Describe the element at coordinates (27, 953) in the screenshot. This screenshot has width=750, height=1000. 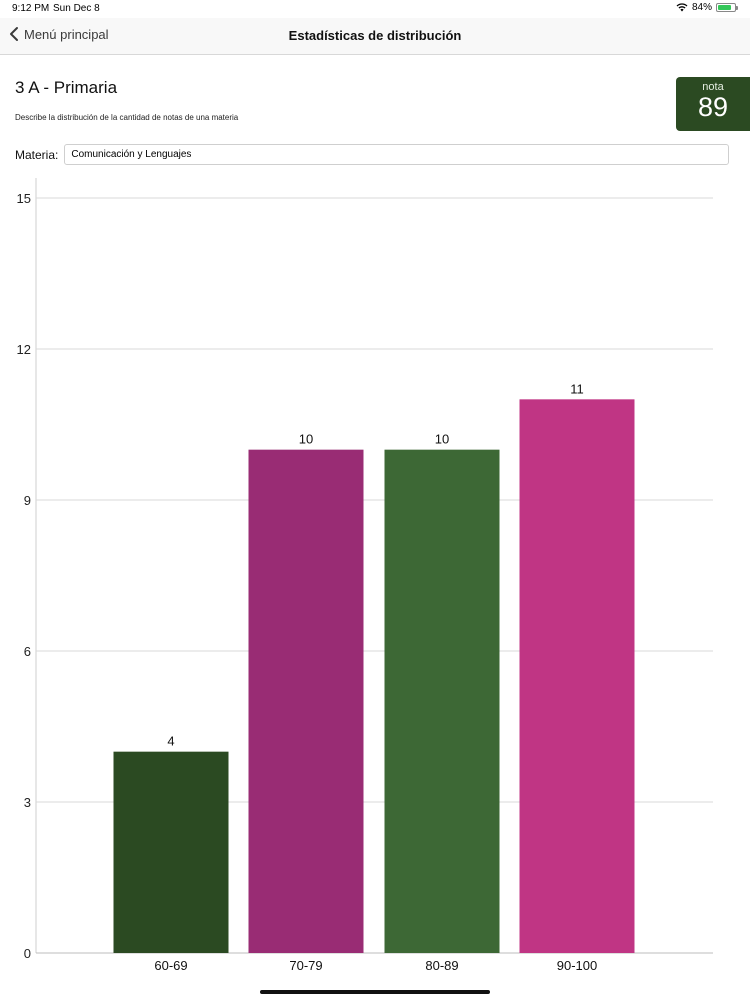
I see `y-tick-label: 0` at that location.